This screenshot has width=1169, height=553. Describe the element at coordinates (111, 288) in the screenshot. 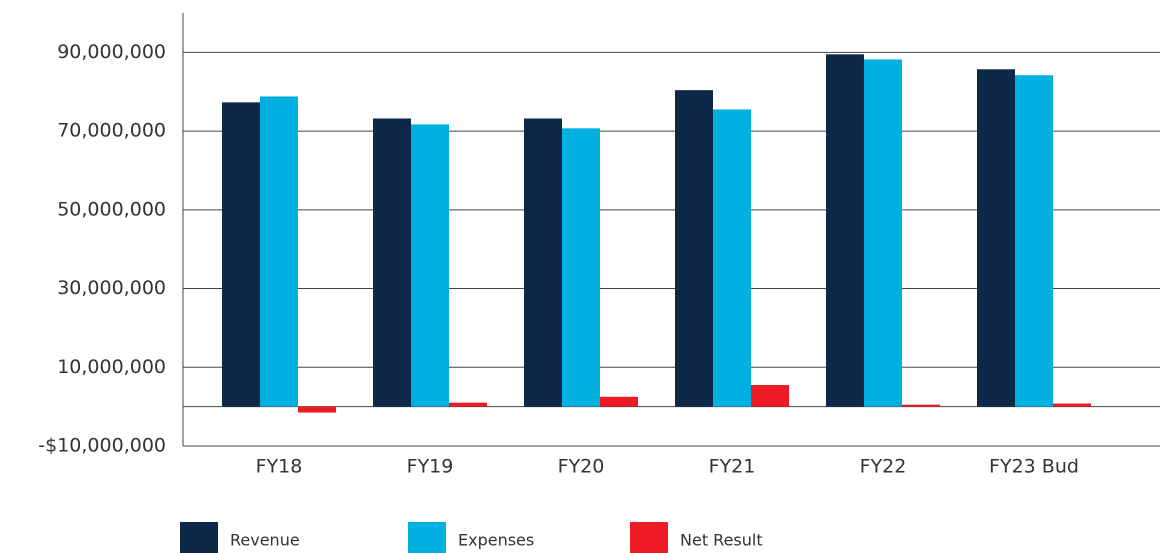

I see `y-tick-label: 30,000,000` at that location.